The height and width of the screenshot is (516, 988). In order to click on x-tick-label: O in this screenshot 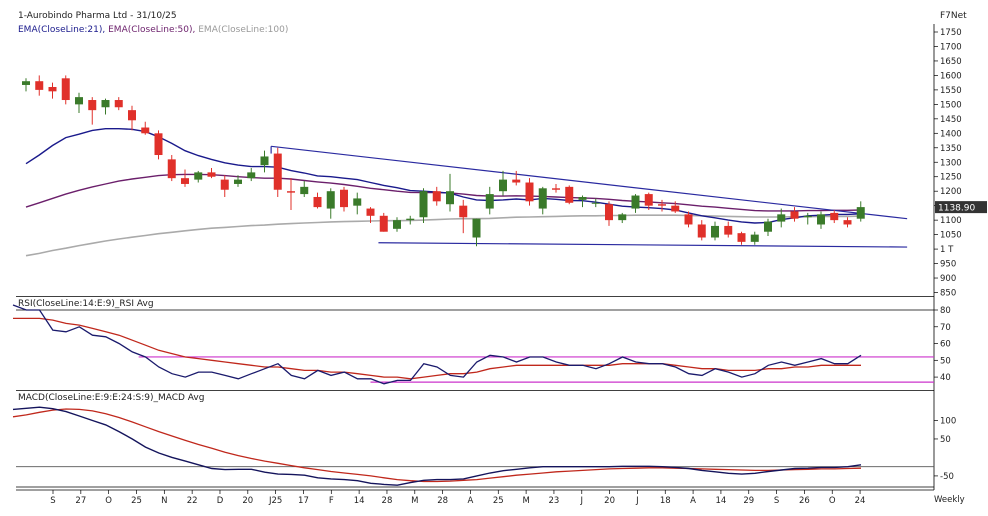, I will do `click(108, 501)`.